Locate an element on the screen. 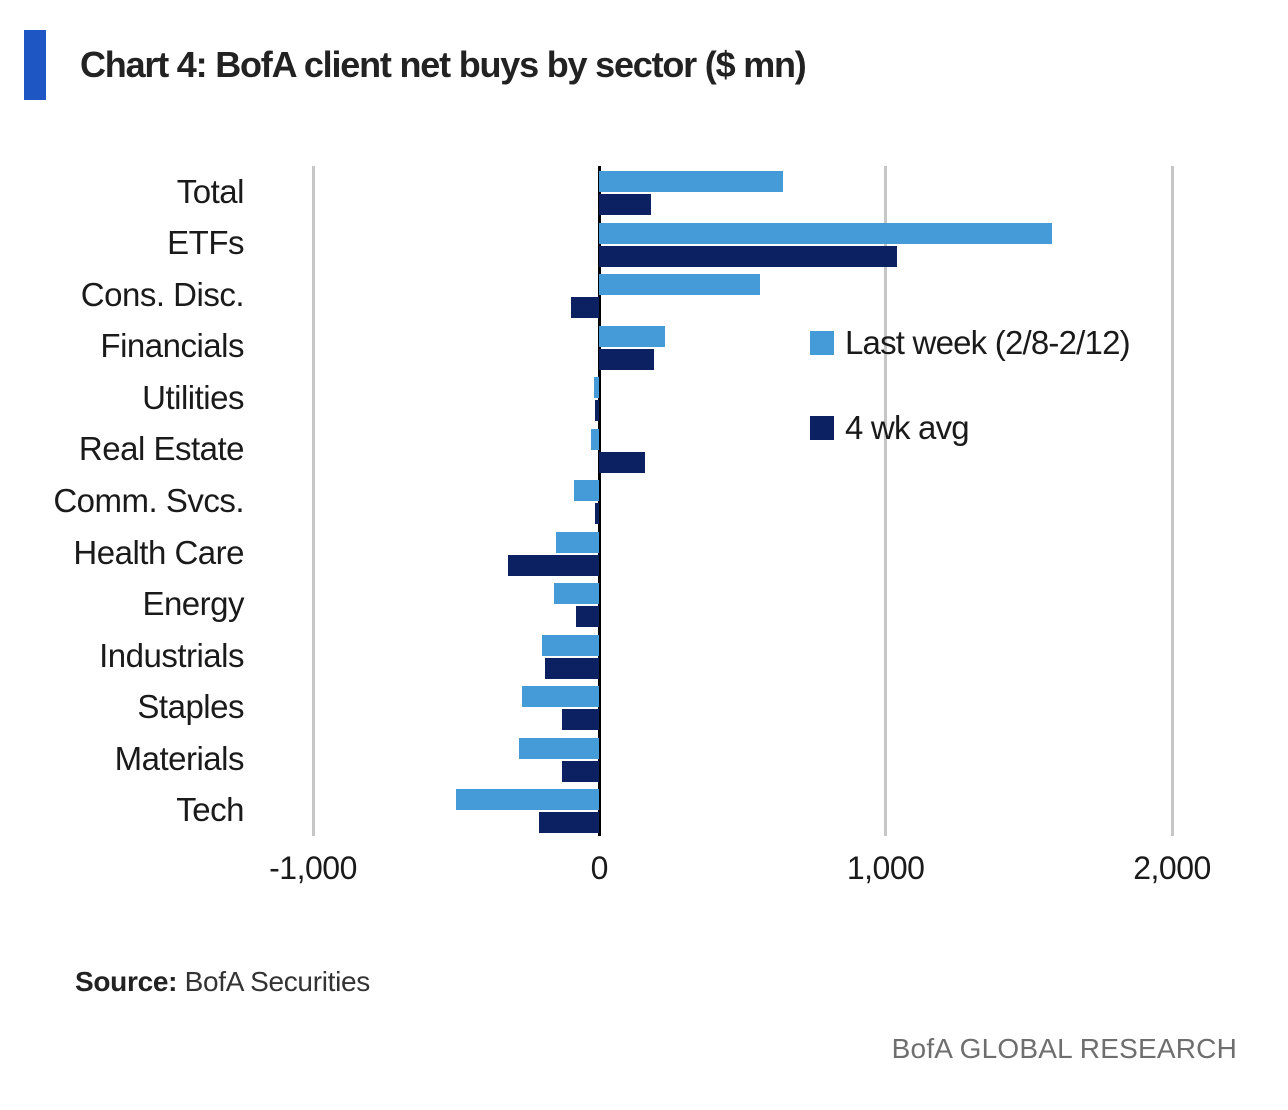 This screenshot has height=1110, width=1288. source-note: Source: BofA Securities is located at coordinates (222, 982).